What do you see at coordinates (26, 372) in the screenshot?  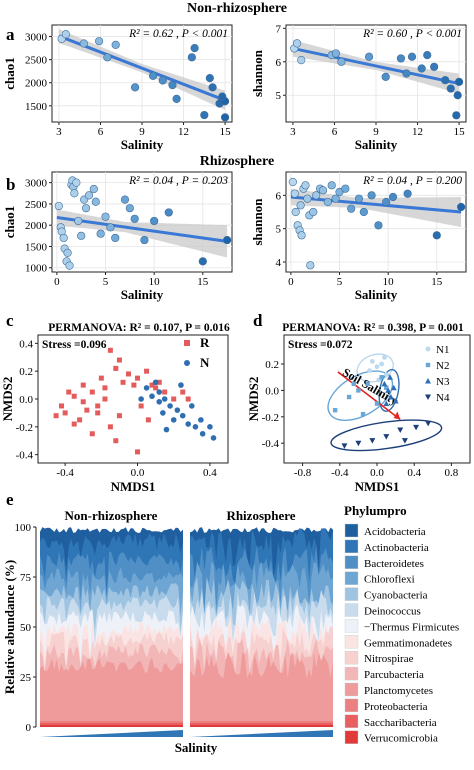 I see `y-tick-label: 0.2` at bounding box center [26, 372].